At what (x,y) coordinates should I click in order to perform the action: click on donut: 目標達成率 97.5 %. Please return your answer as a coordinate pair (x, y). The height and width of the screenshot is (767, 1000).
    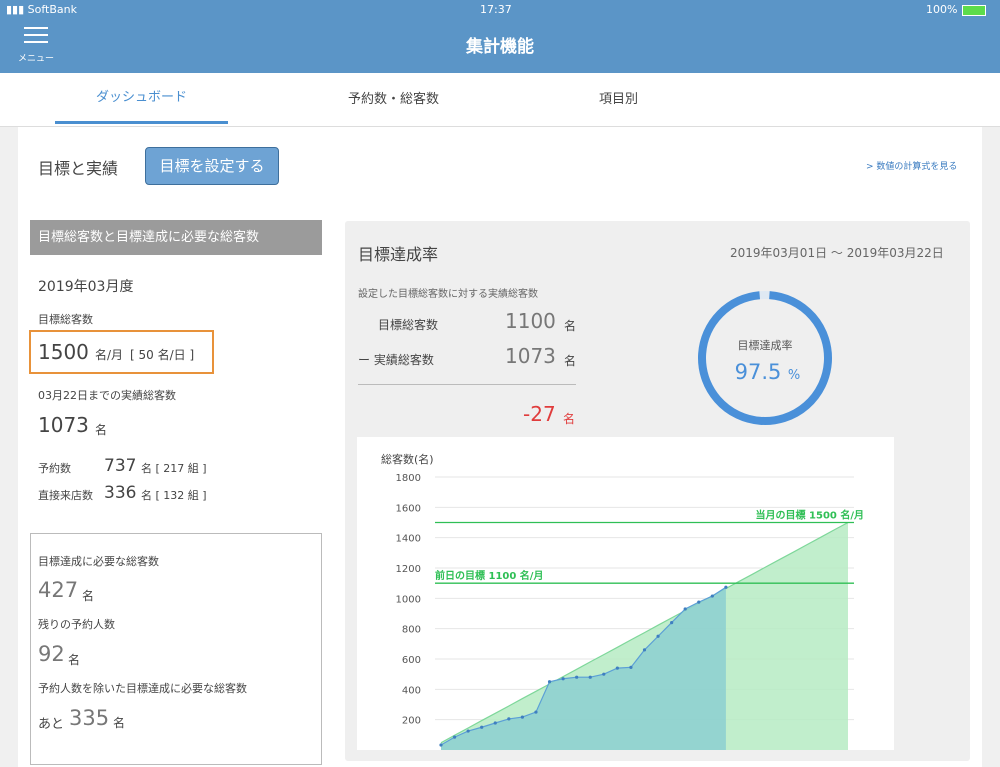
    Looking at the image, I should click on (765, 358).